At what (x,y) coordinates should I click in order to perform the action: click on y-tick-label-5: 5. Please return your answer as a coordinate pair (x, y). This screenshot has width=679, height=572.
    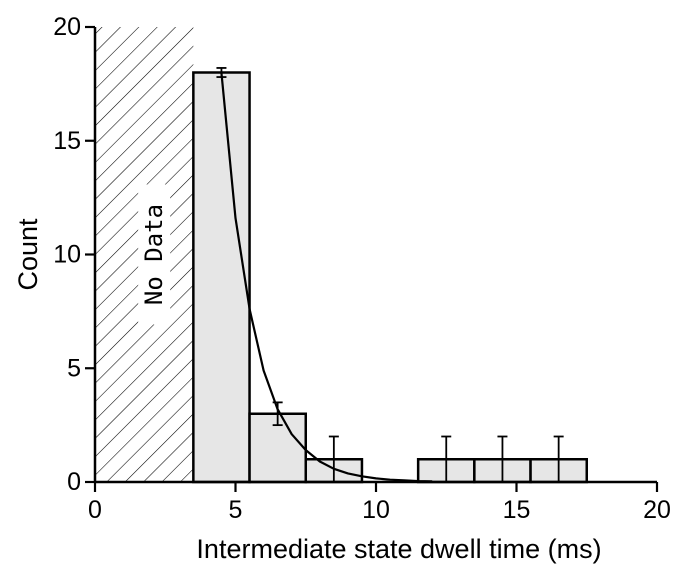
    Looking at the image, I should click on (74, 368).